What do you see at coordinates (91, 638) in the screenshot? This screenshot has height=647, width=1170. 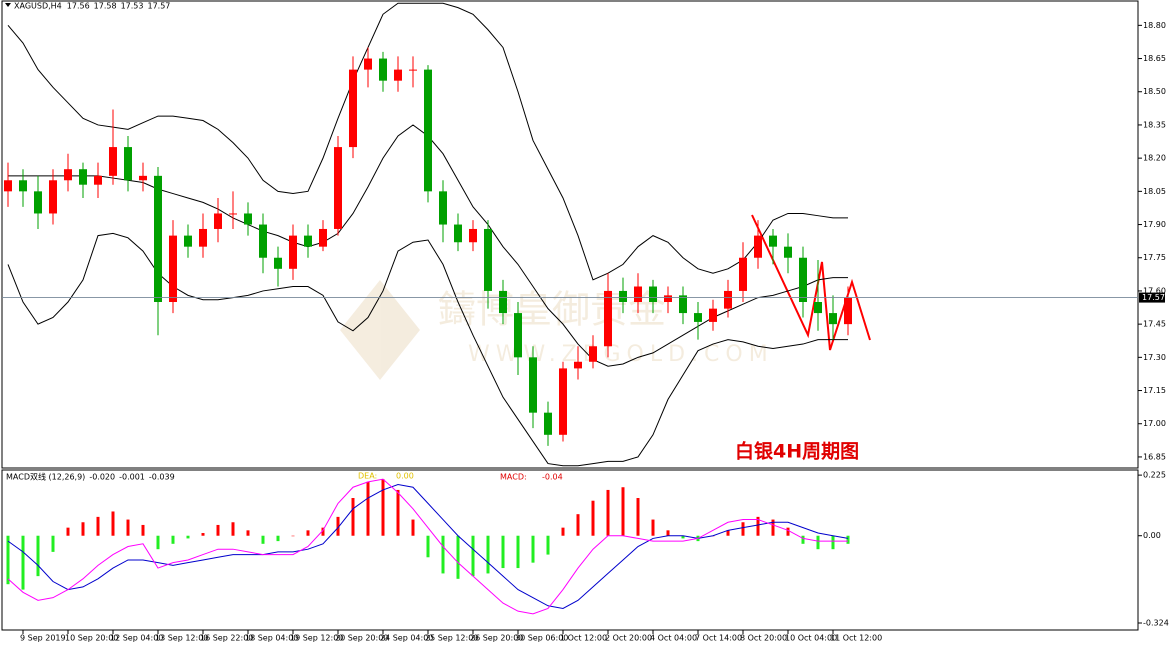 I see `x-tick-label: 10 Sep 20:00` at bounding box center [91, 638].